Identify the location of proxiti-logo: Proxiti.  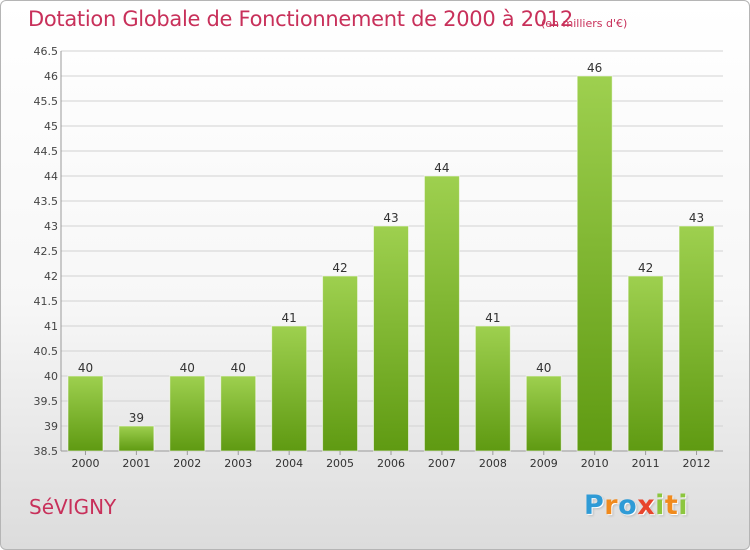
(636, 505).